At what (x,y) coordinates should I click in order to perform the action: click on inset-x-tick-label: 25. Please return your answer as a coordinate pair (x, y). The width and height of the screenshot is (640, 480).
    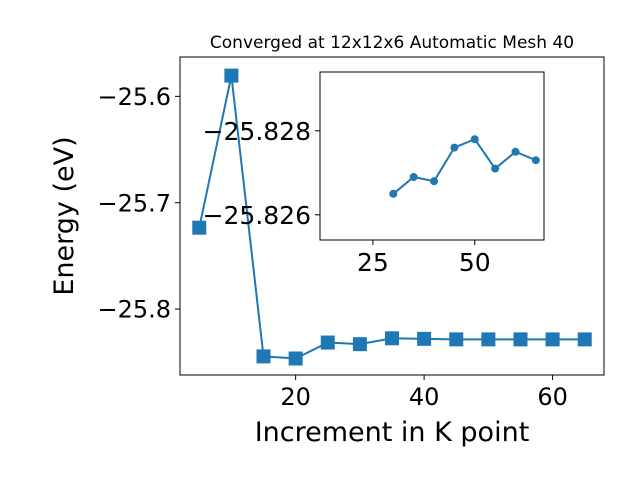
    Looking at the image, I should click on (373, 262).